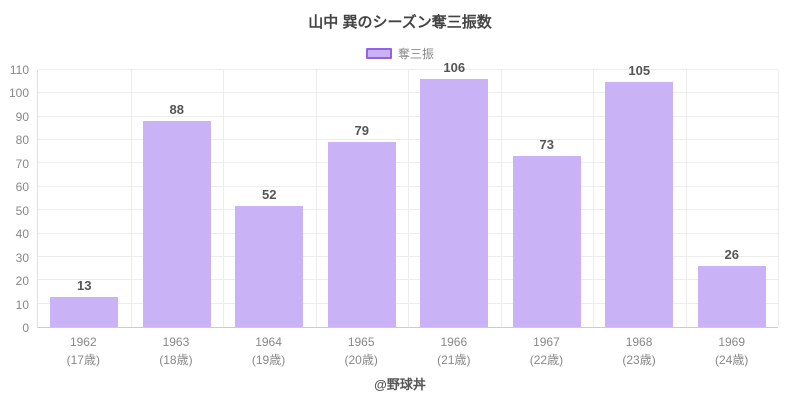 Image resolution: width=800 pixels, height=400 pixels. Describe the element at coordinates (731, 351) in the screenshot. I see `x-category-label: 1969 (24歳)` at that location.